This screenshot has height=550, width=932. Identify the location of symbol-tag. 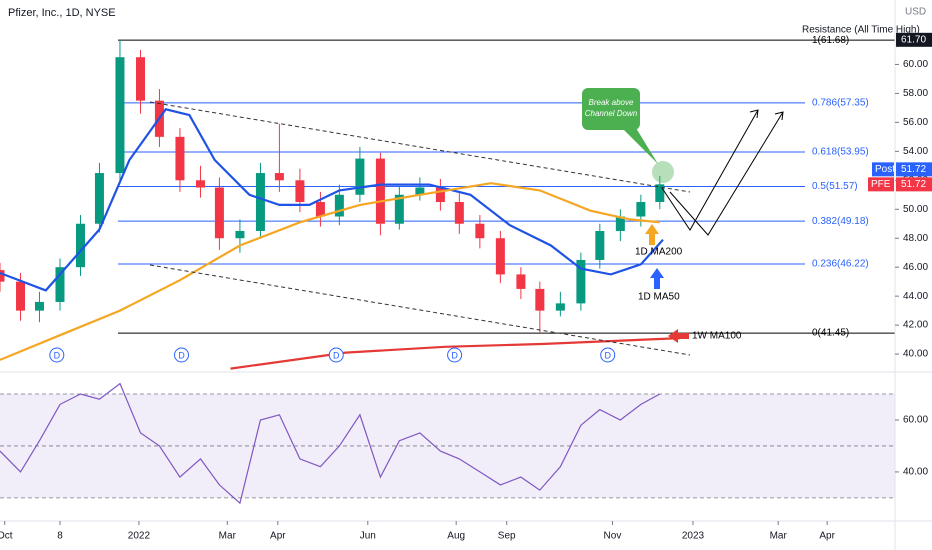
(881, 184).